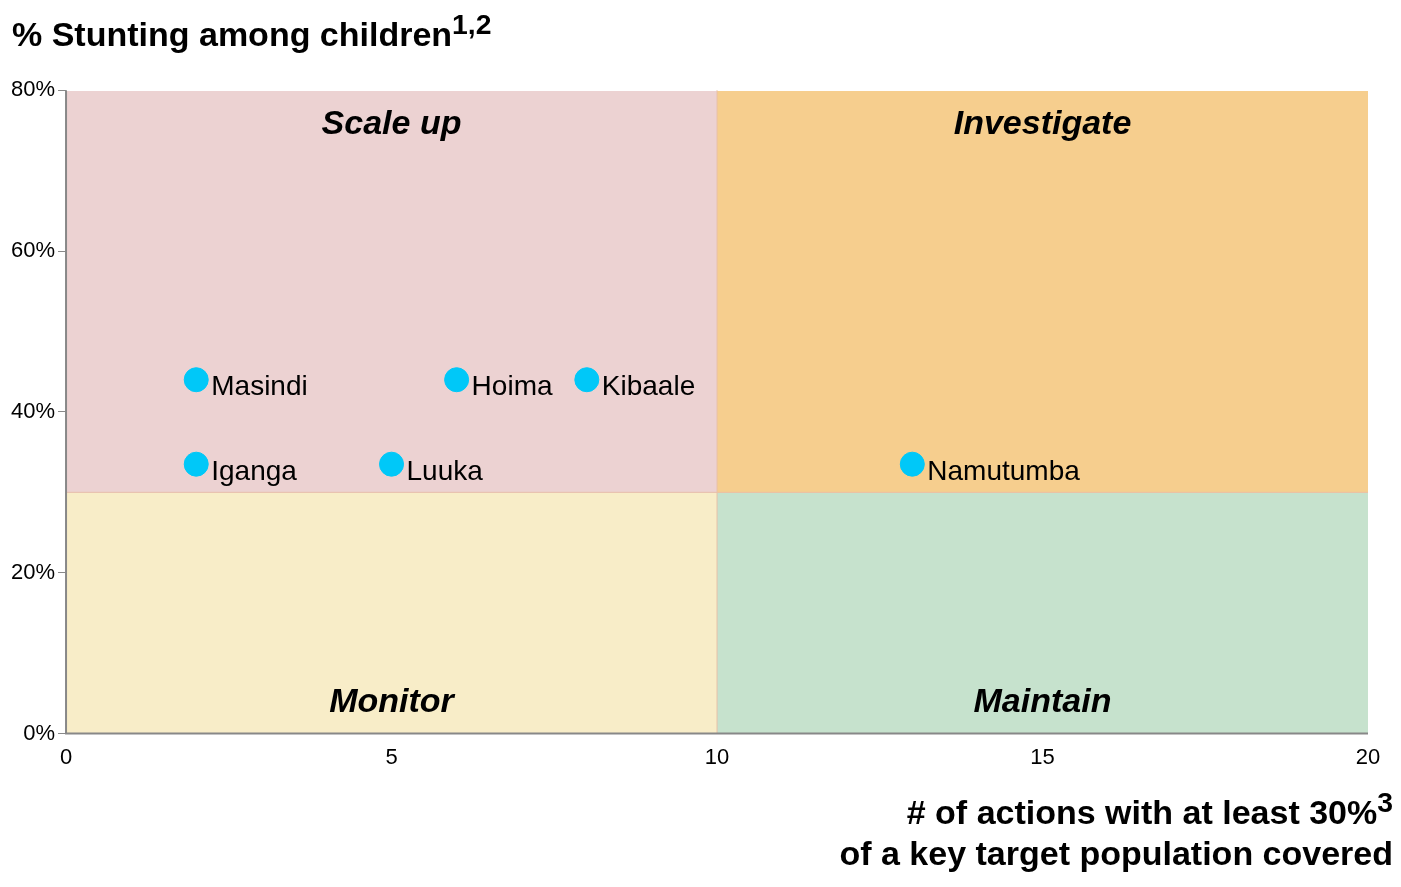 The width and height of the screenshot is (1401, 887). Describe the element at coordinates (33, 89) in the screenshot. I see `y-tick-label: 80%` at that location.